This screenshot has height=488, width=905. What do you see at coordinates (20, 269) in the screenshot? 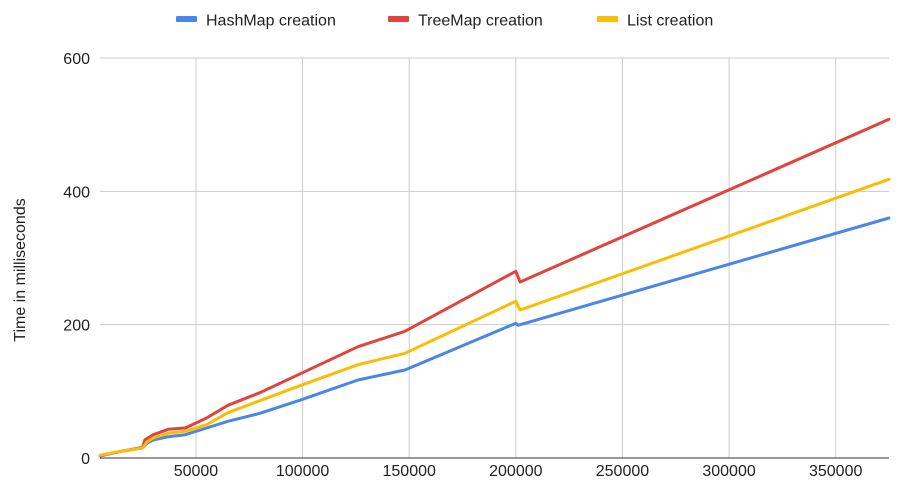
I see `y-axis-label: Time in milliseconds` at bounding box center [20, 269].